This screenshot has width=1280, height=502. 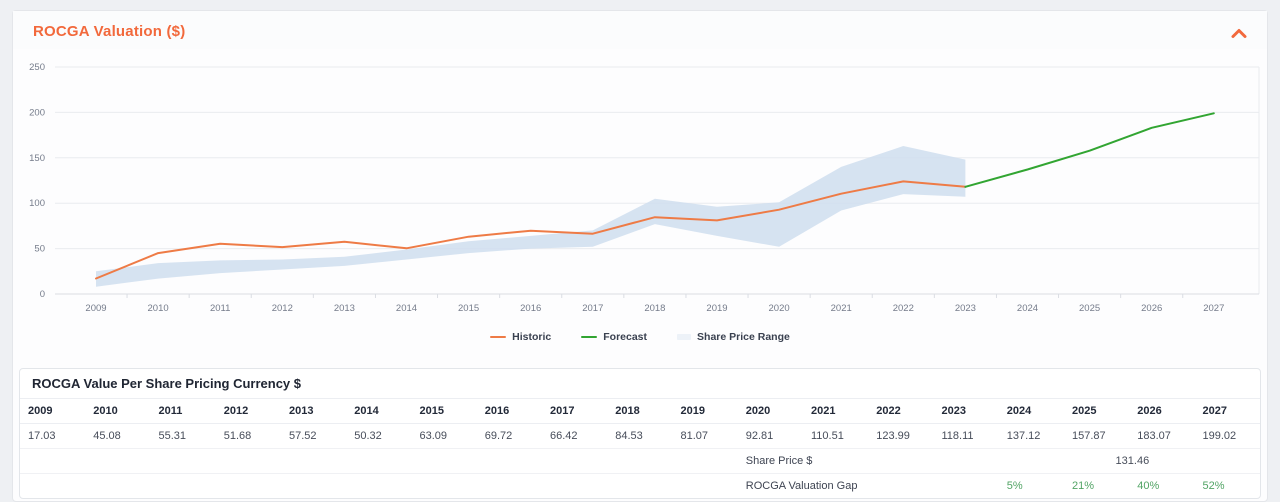 I want to click on svg-text: 2025, so click(x=1089, y=308).